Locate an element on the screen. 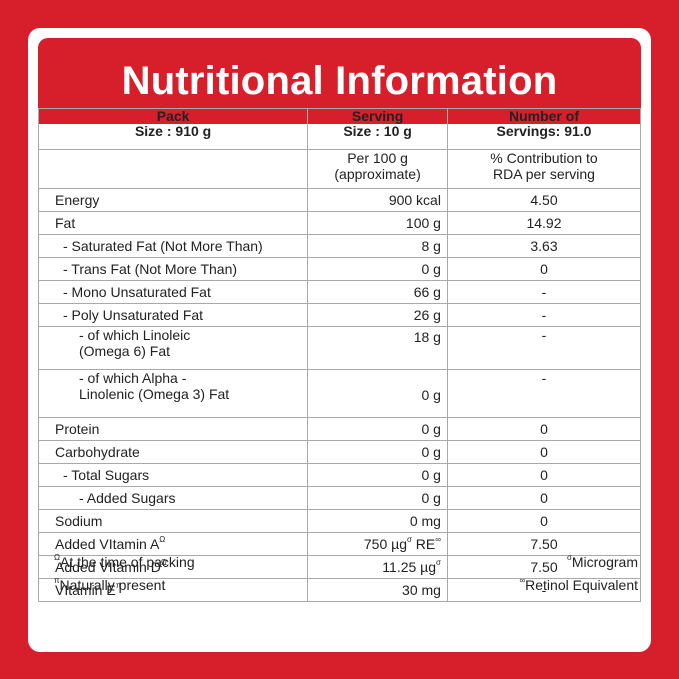  table-row: - of which Linoleic (Omega 6) Fat 18 g- is located at coordinates (339, 348).